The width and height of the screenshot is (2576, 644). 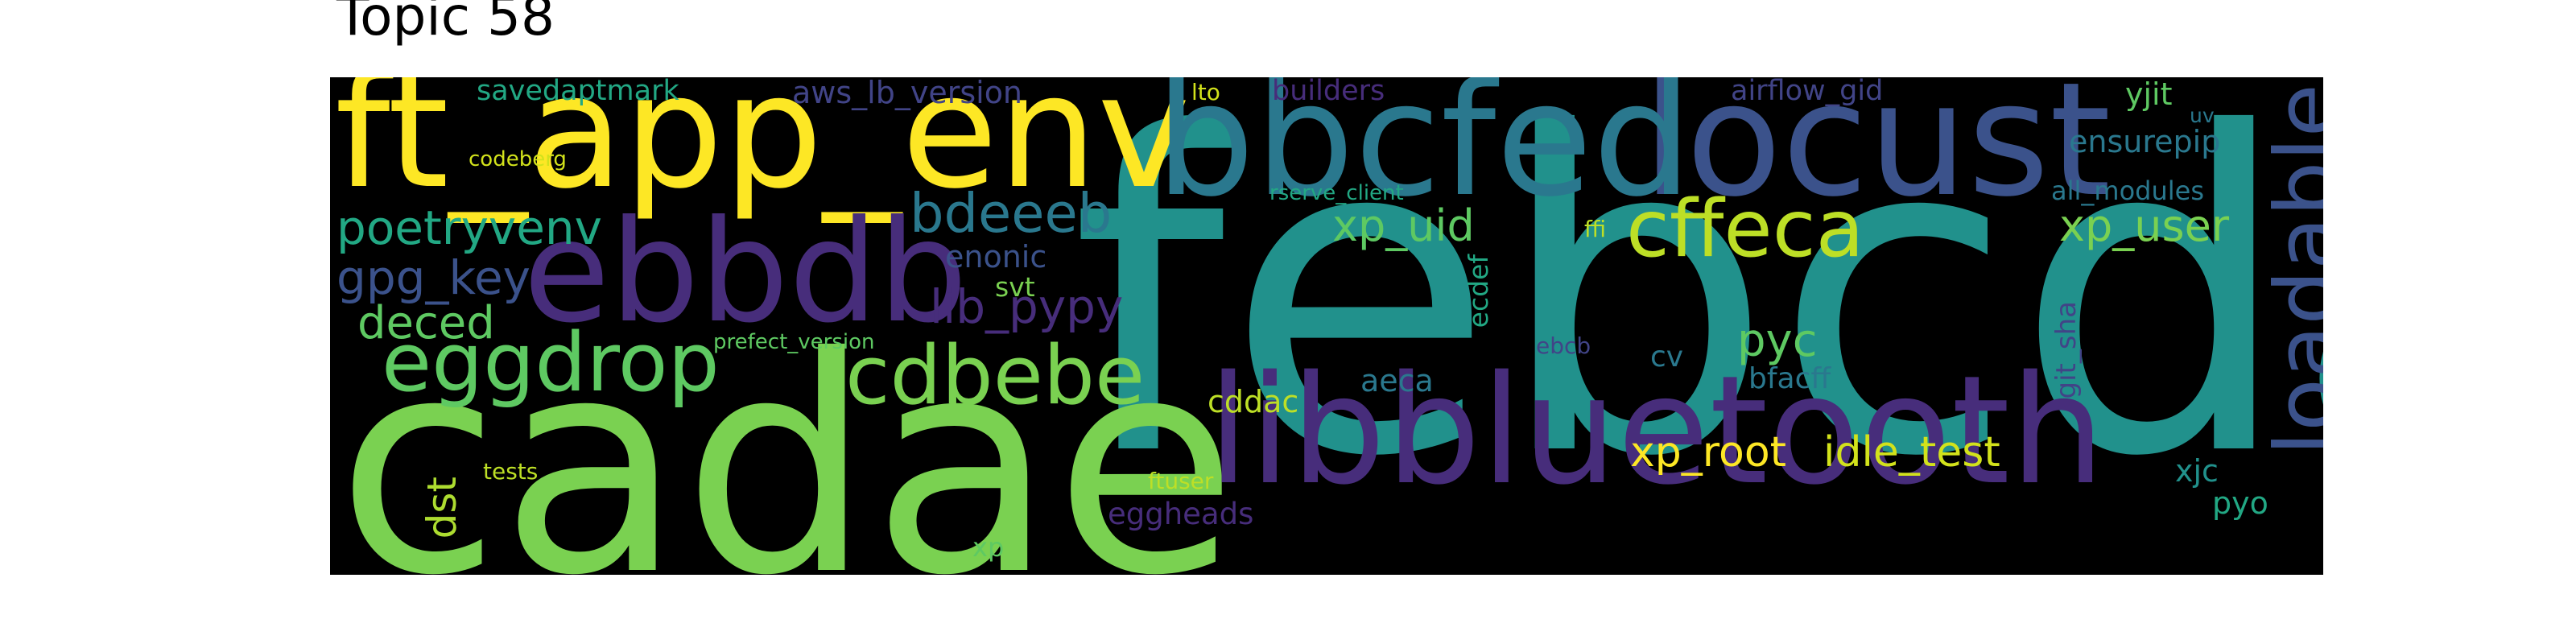 What do you see at coordinates (1181, 481) in the screenshot?
I see `word-ftuser: ftuser` at bounding box center [1181, 481].